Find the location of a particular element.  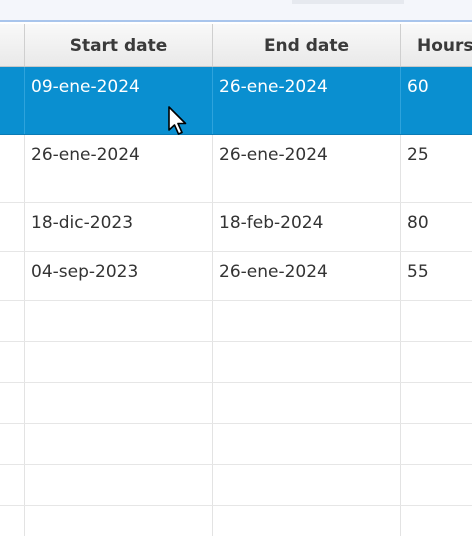

hours-cell: 25 is located at coordinates (418, 155).